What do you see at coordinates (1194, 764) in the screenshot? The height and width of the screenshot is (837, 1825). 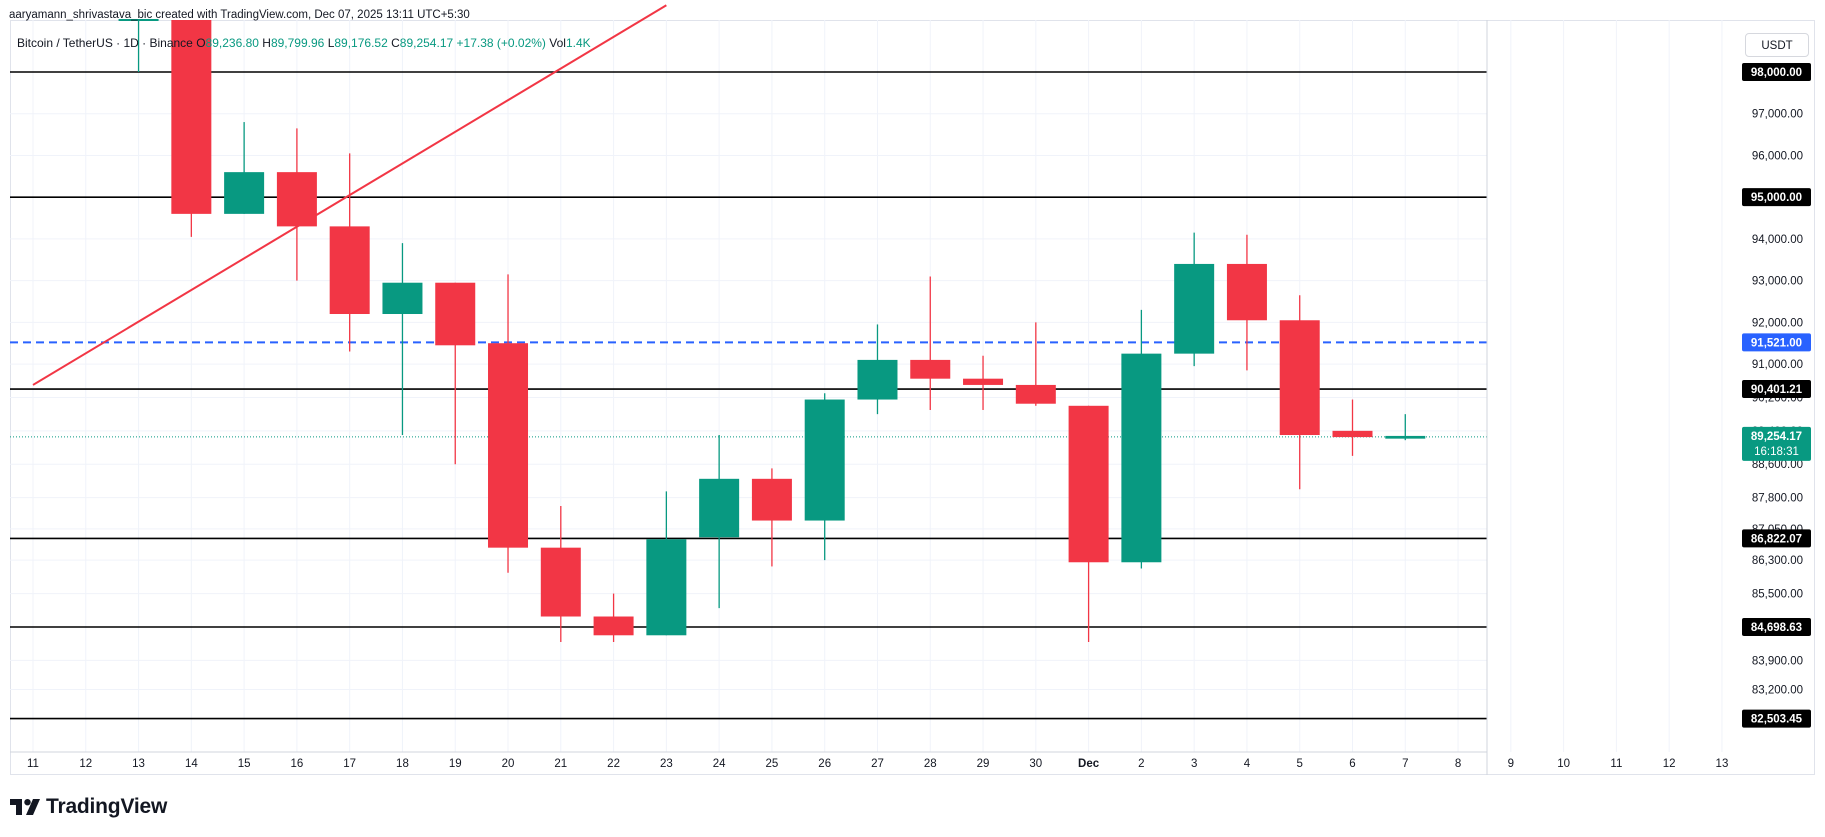 I see `time-tick-label: 3` at bounding box center [1194, 764].